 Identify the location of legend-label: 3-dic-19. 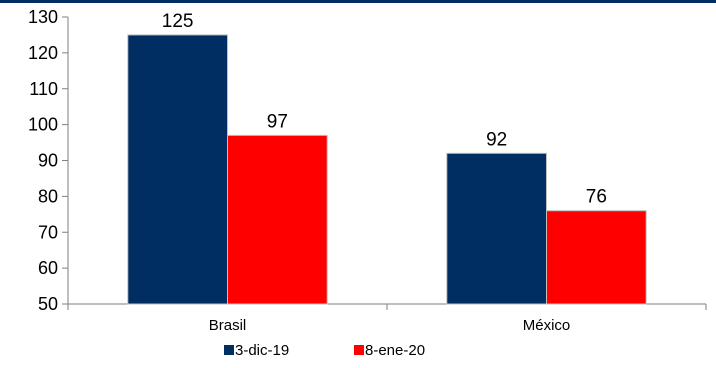
(262, 350).